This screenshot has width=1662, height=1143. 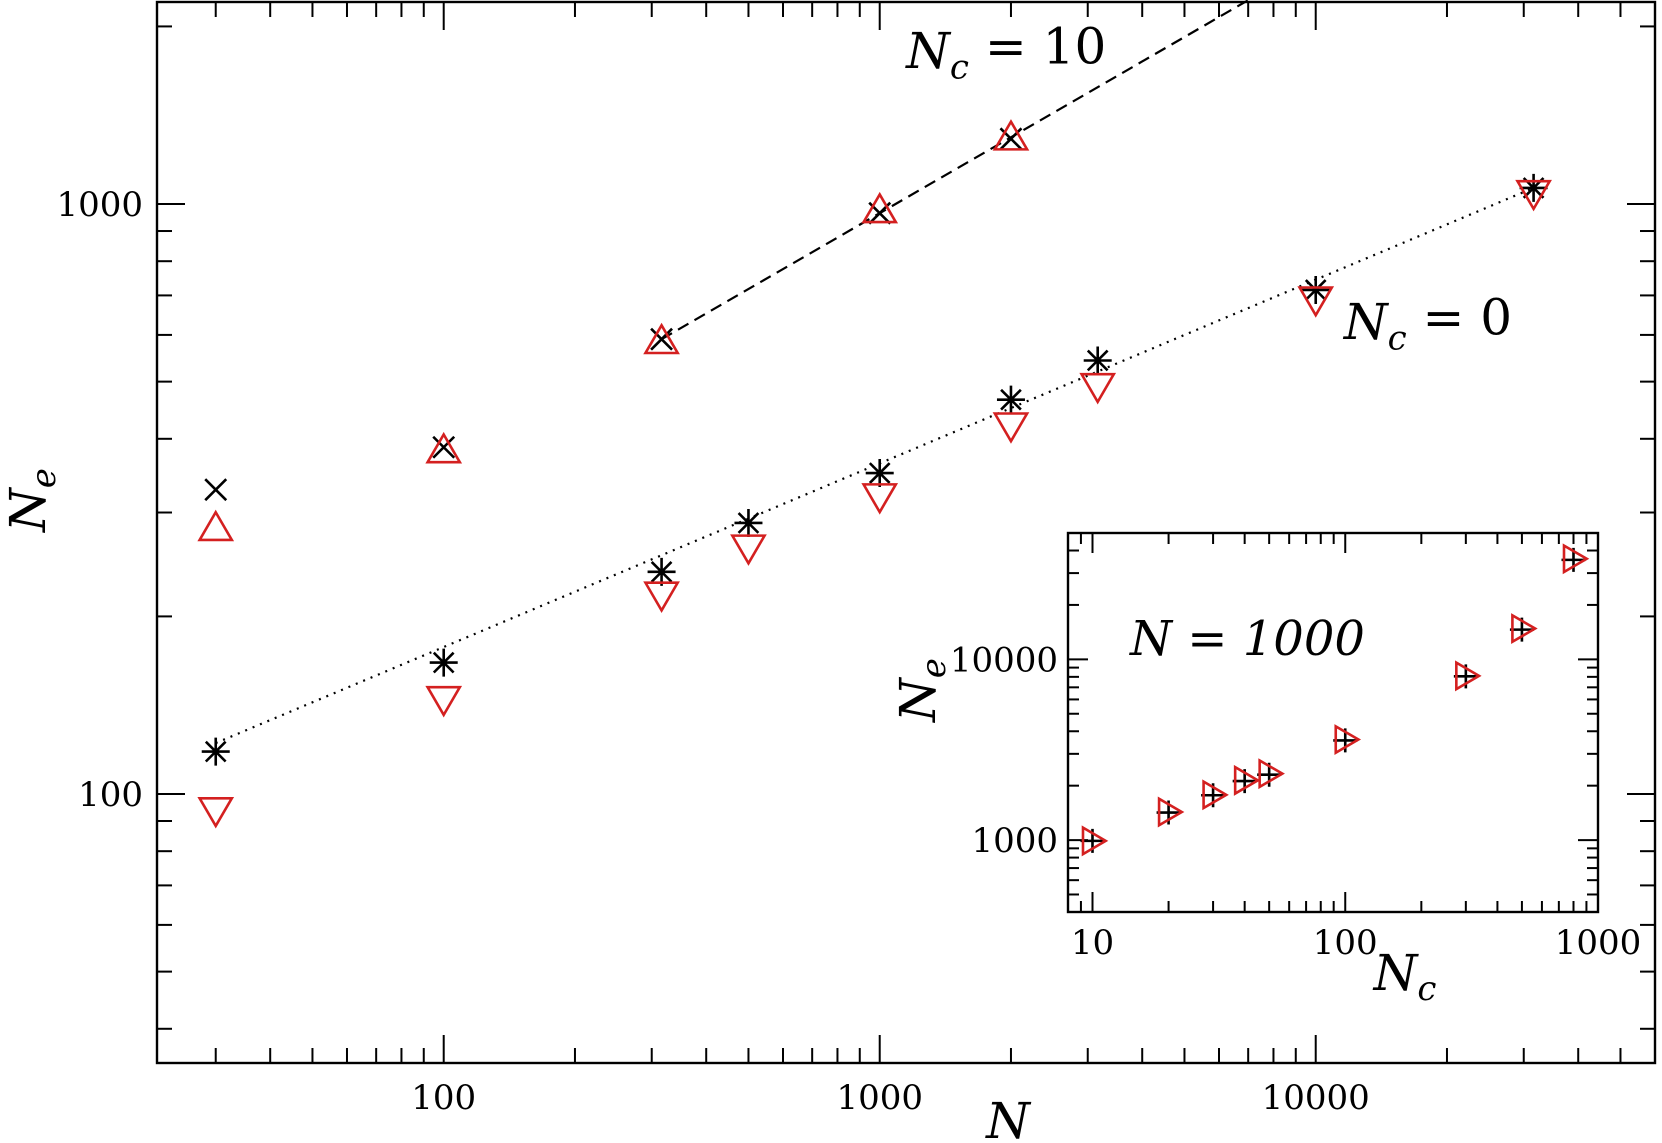 I want to click on inset-y-tick-label: 1000, so click(x=1014, y=841).